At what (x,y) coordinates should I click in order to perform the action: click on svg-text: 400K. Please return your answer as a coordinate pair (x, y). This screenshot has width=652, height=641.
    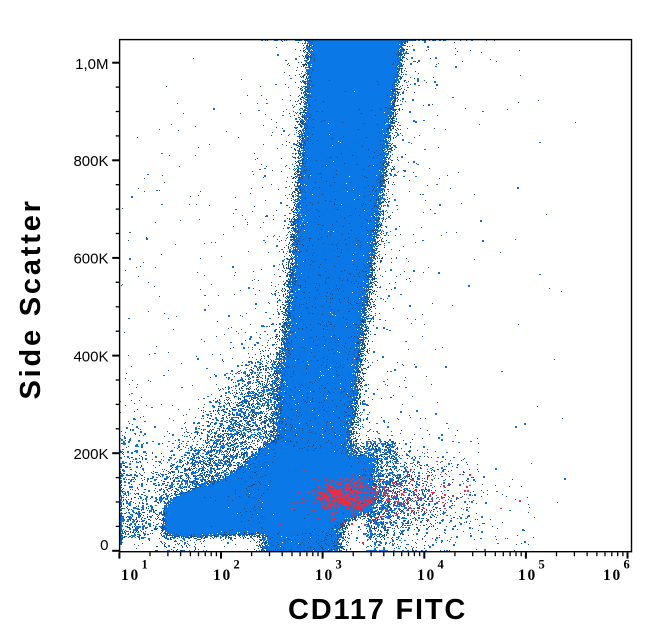
    Looking at the image, I should click on (90, 356).